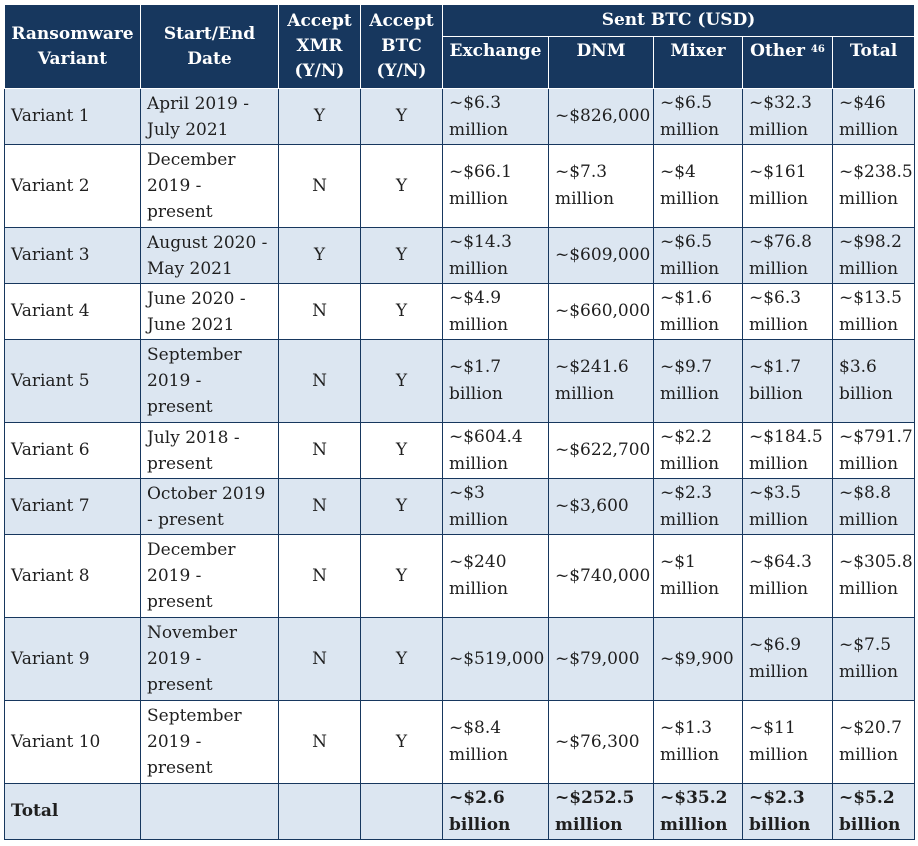  I want to click on cell-total: ~$13.5 million, so click(873, 311).